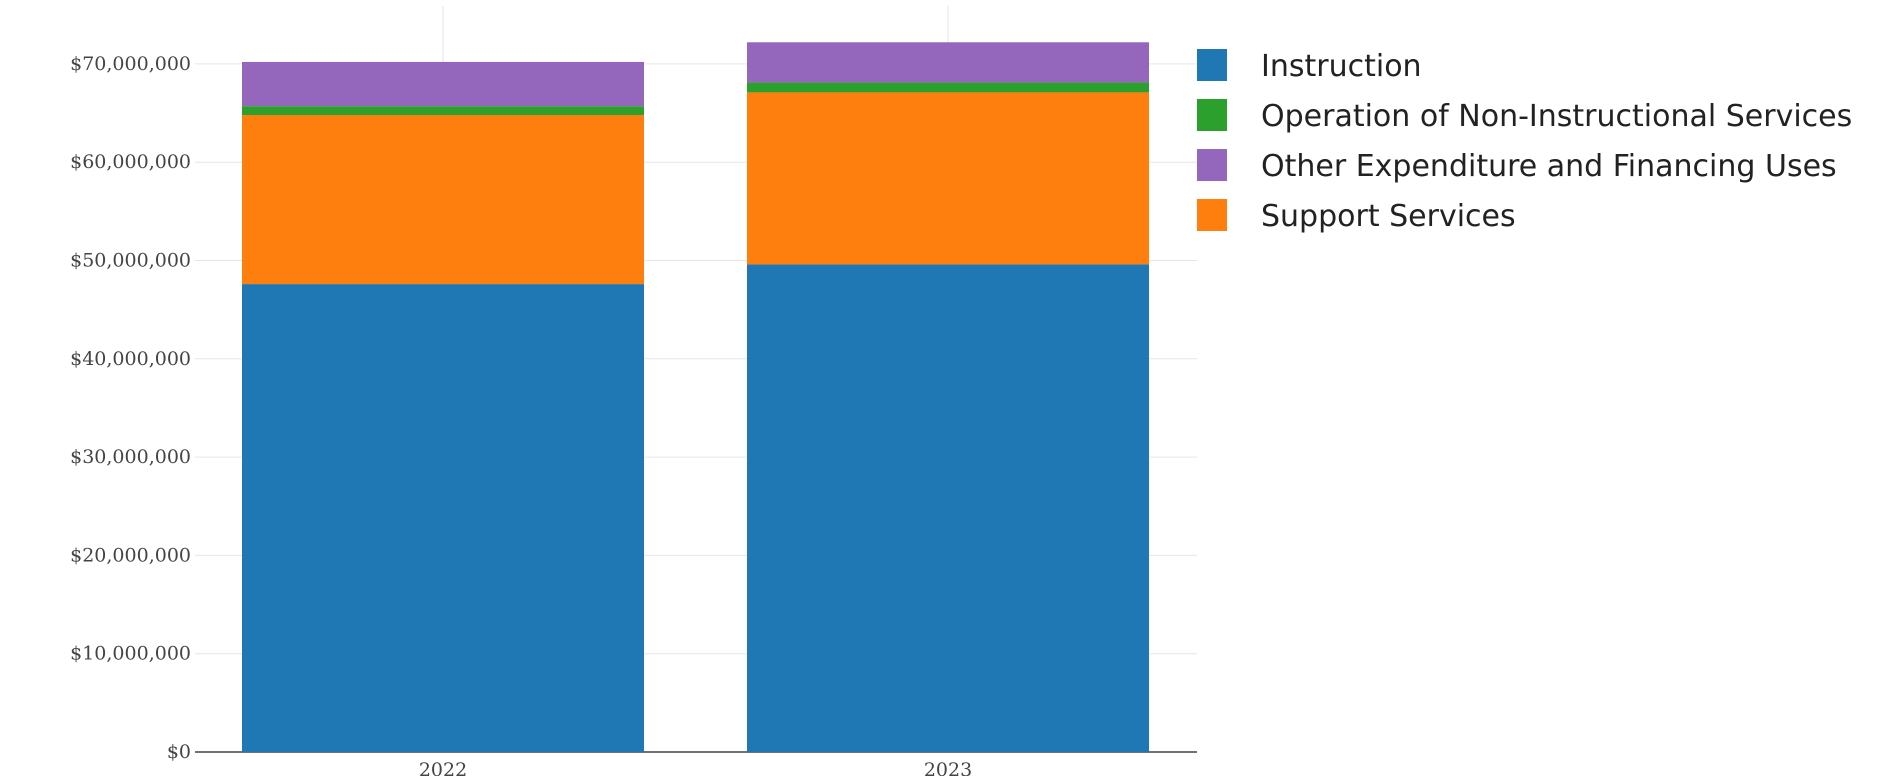 Image resolution: width=1893 pixels, height=776 pixels. What do you see at coordinates (179, 752) in the screenshot?
I see `y-tick-label: $0` at bounding box center [179, 752].